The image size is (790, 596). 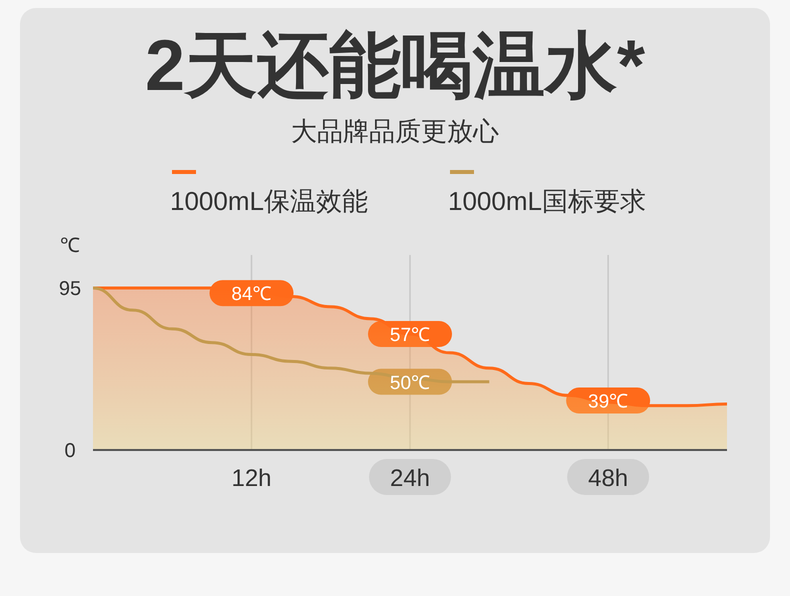 I want to click on y-axis-title: ℃, so click(x=70, y=246).